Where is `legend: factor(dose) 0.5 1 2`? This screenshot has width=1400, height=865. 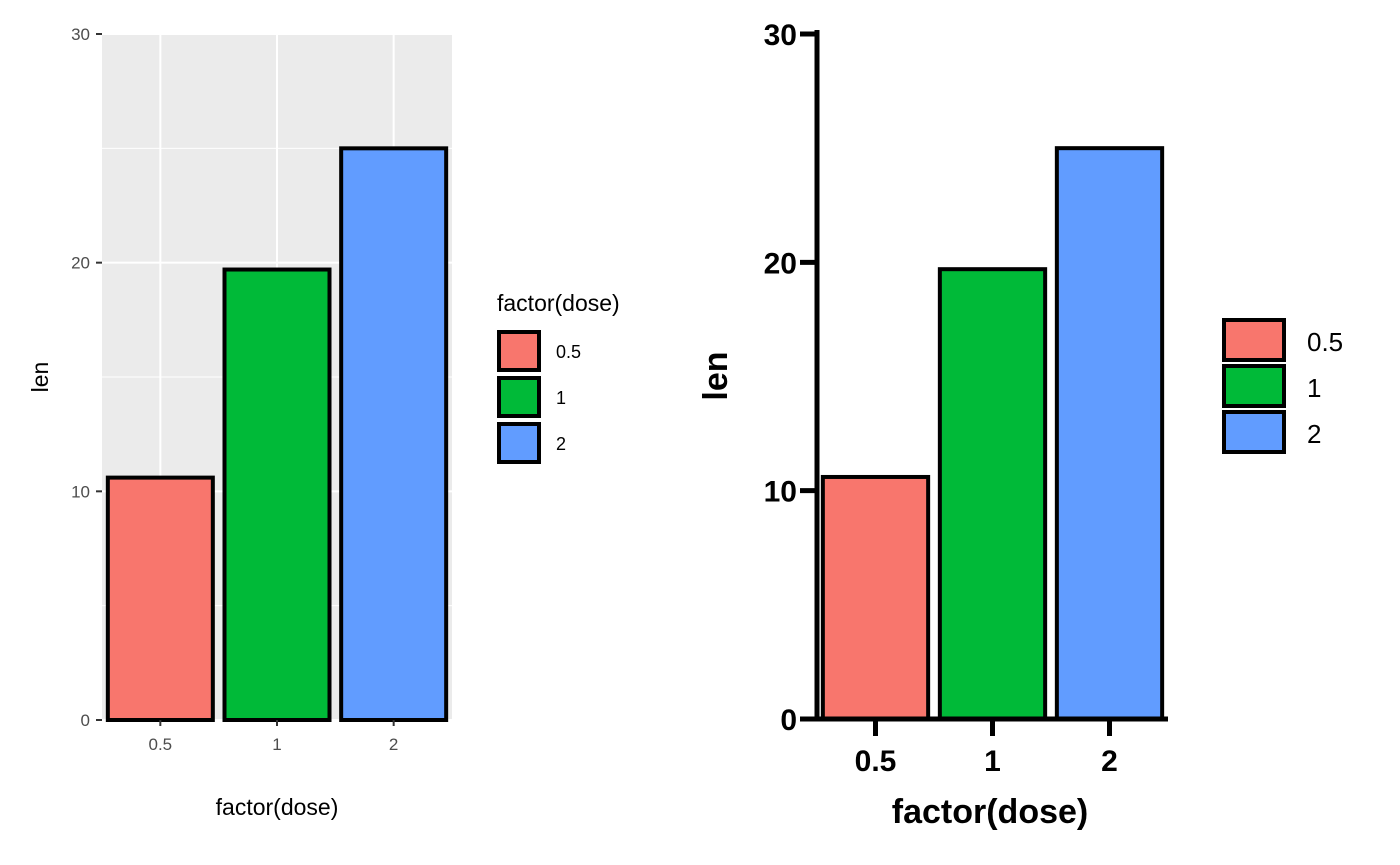 legend: factor(dose) 0.5 1 2 is located at coordinates (558, 377).